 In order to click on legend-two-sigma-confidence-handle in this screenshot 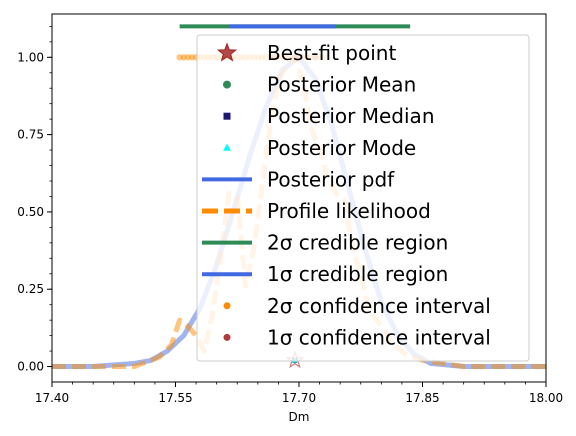, I will do `click(227, 306)`.